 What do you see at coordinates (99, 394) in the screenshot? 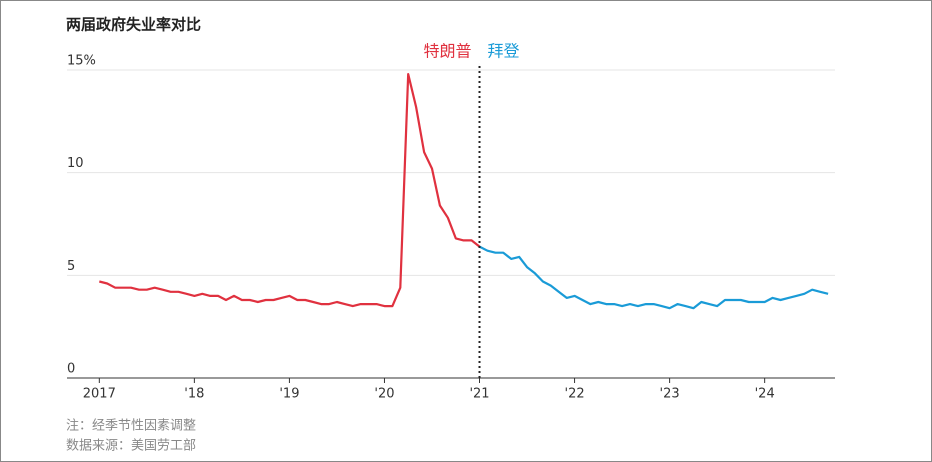
I see `x-tick-label: 2017` at bounding box center [99, 394].